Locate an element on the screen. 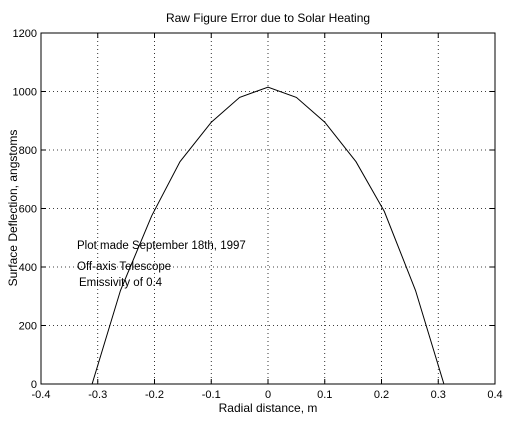  y-tick-label: 0 is located at coordinates (34, 385).